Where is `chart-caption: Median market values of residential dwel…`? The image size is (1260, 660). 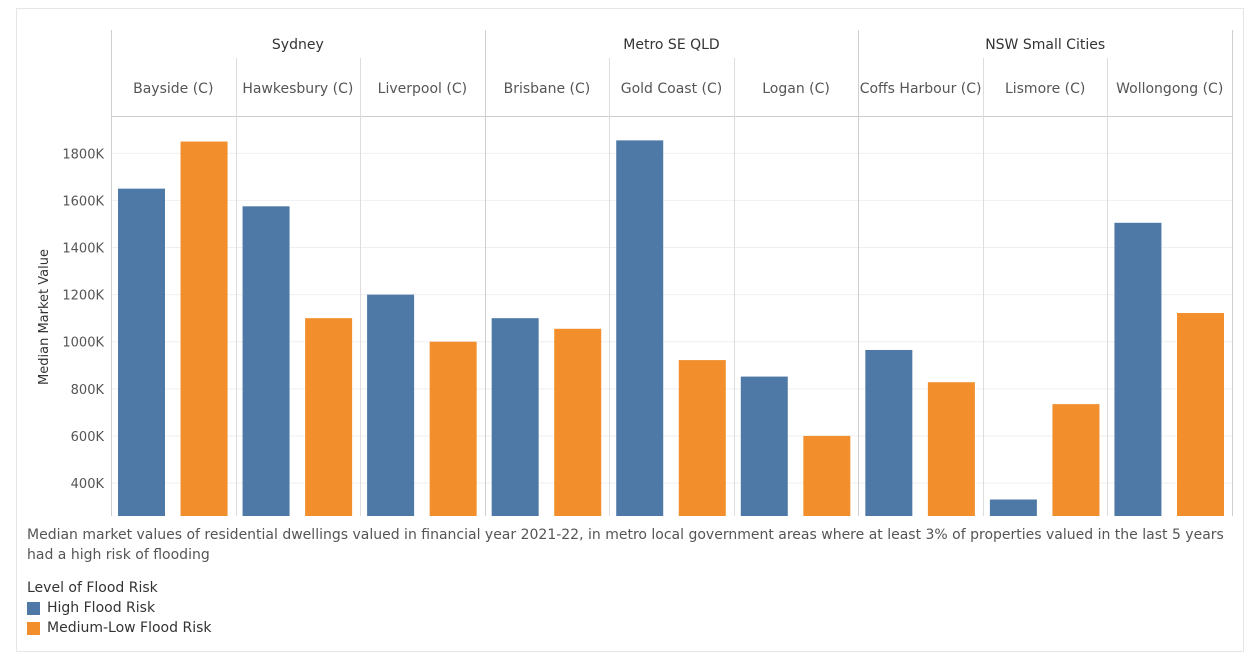 chart-caption: Median market values of residential dwel… is located at coordinates (625, 545).